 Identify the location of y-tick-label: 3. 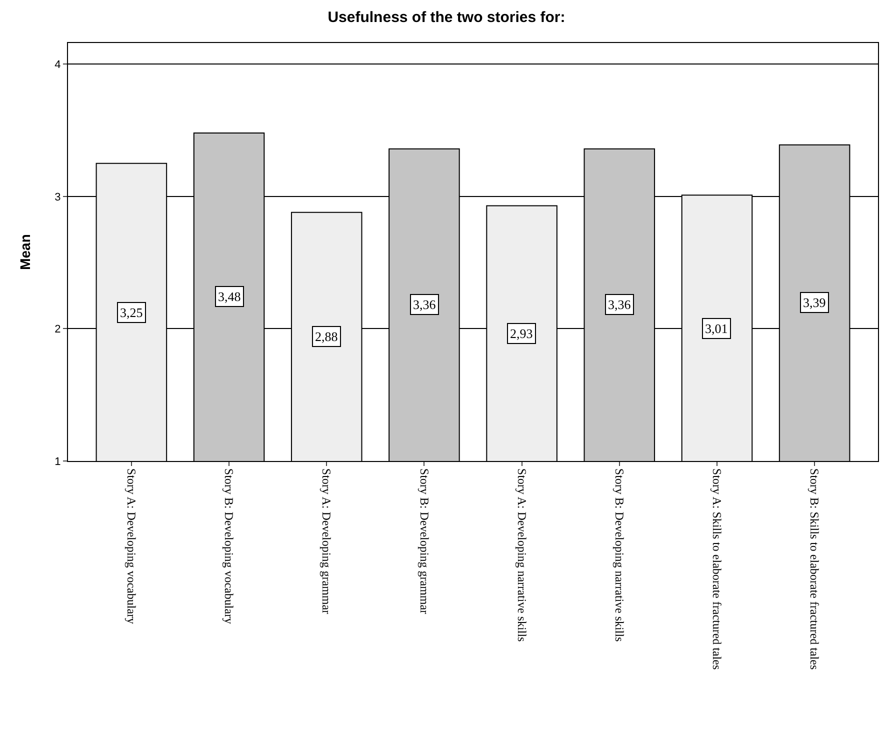
(57, 197).